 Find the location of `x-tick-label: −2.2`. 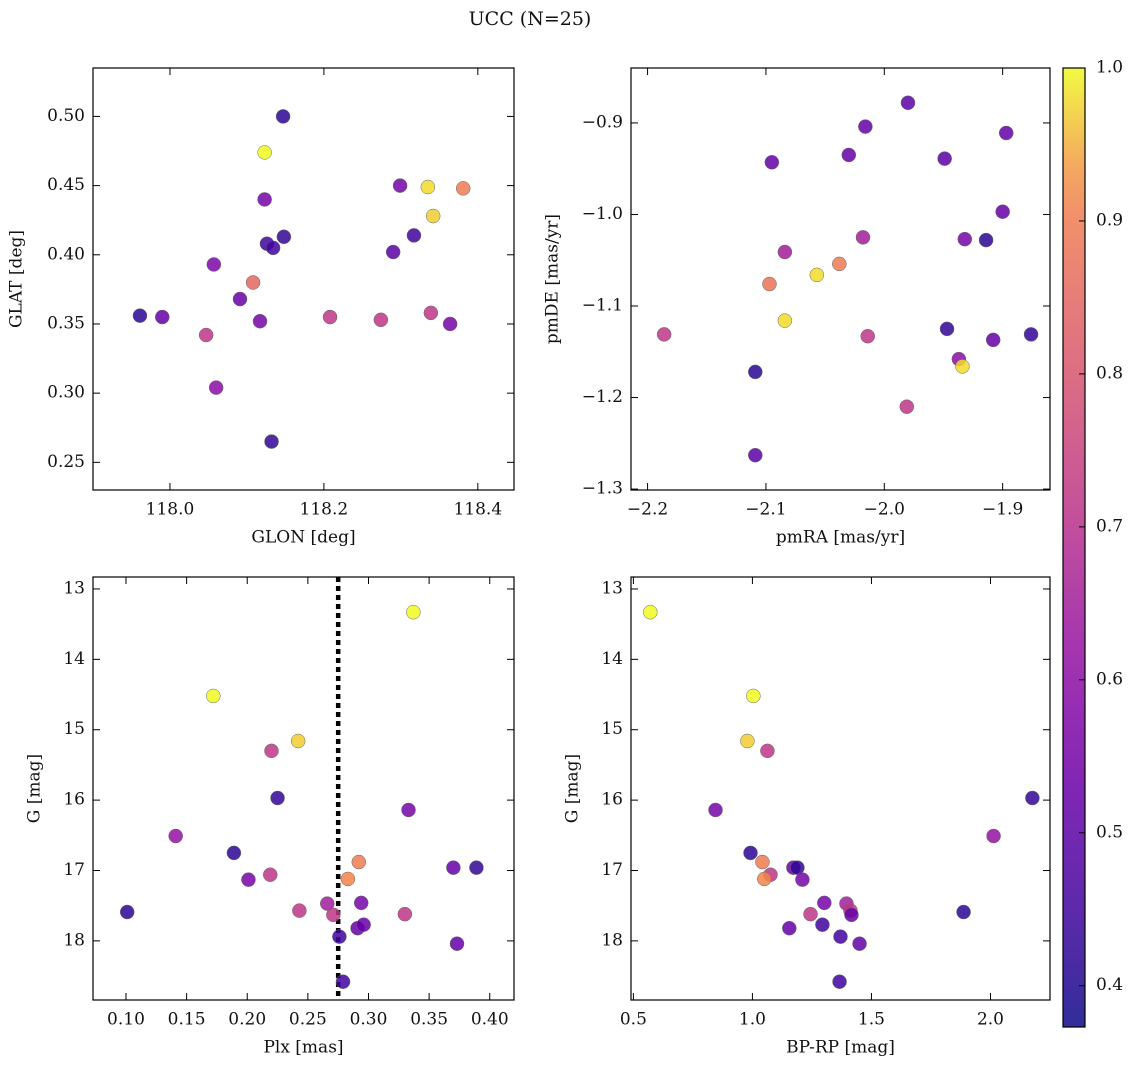

x-tick-label: −2.2 is located at coordinates (647, 510).